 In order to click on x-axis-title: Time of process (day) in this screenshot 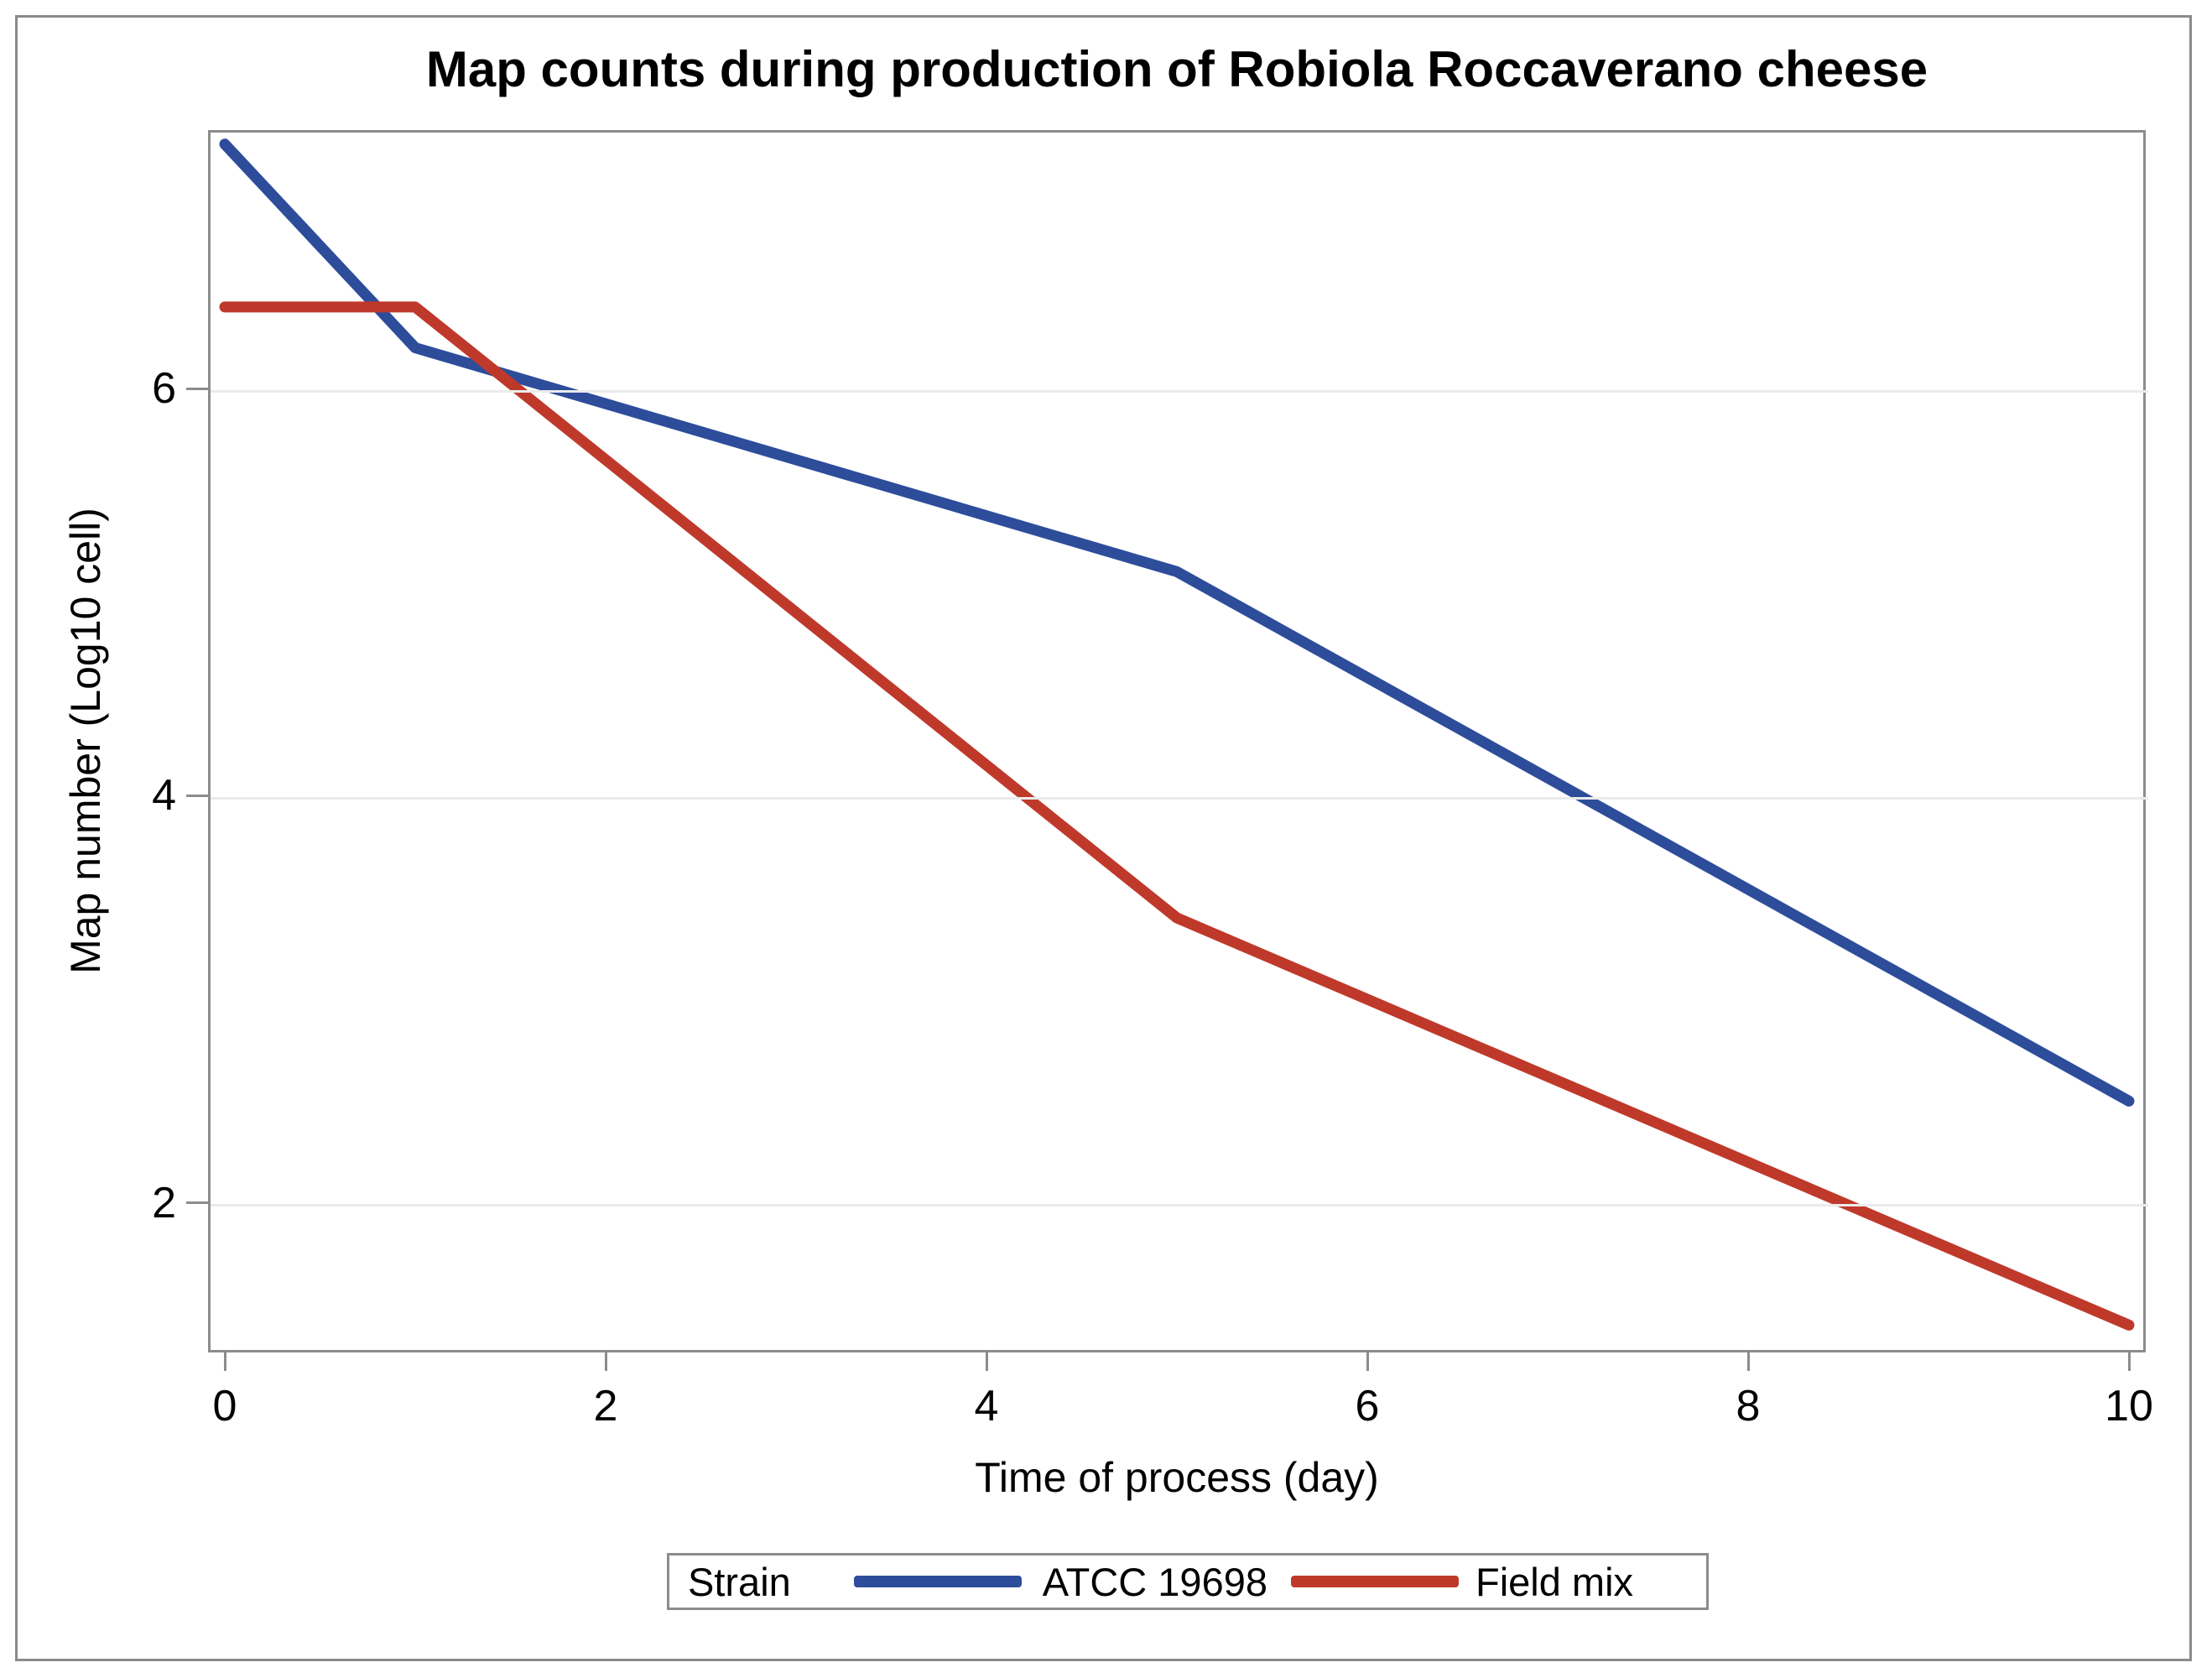, I will do `click(1177, 1477)`.